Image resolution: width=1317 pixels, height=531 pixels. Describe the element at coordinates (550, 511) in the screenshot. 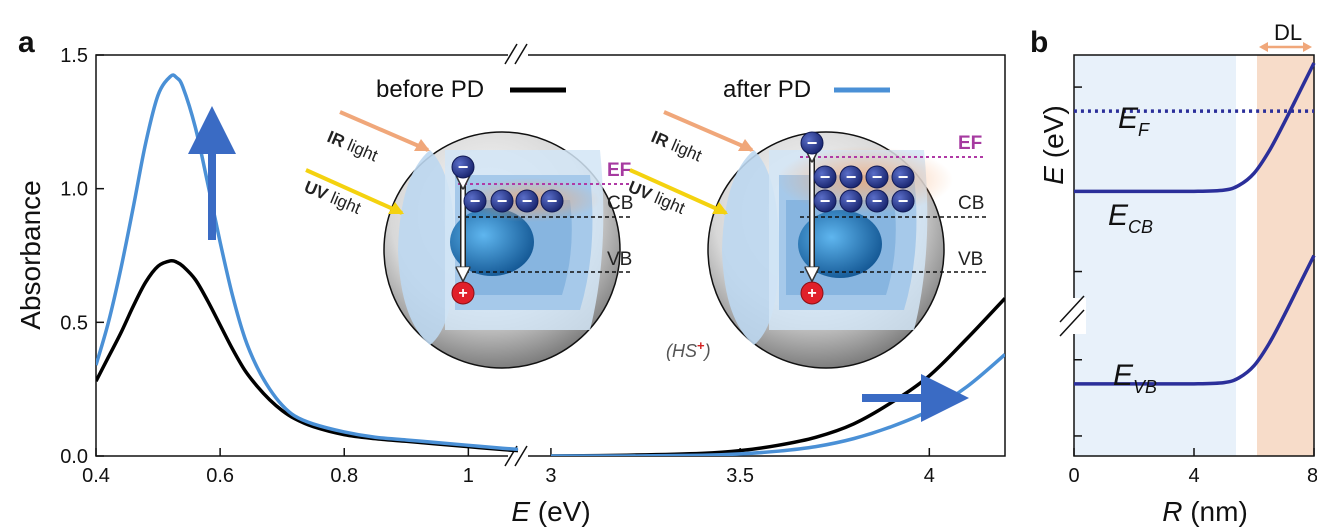

I see `panel-a-xlabel: E (eV)` at that location.